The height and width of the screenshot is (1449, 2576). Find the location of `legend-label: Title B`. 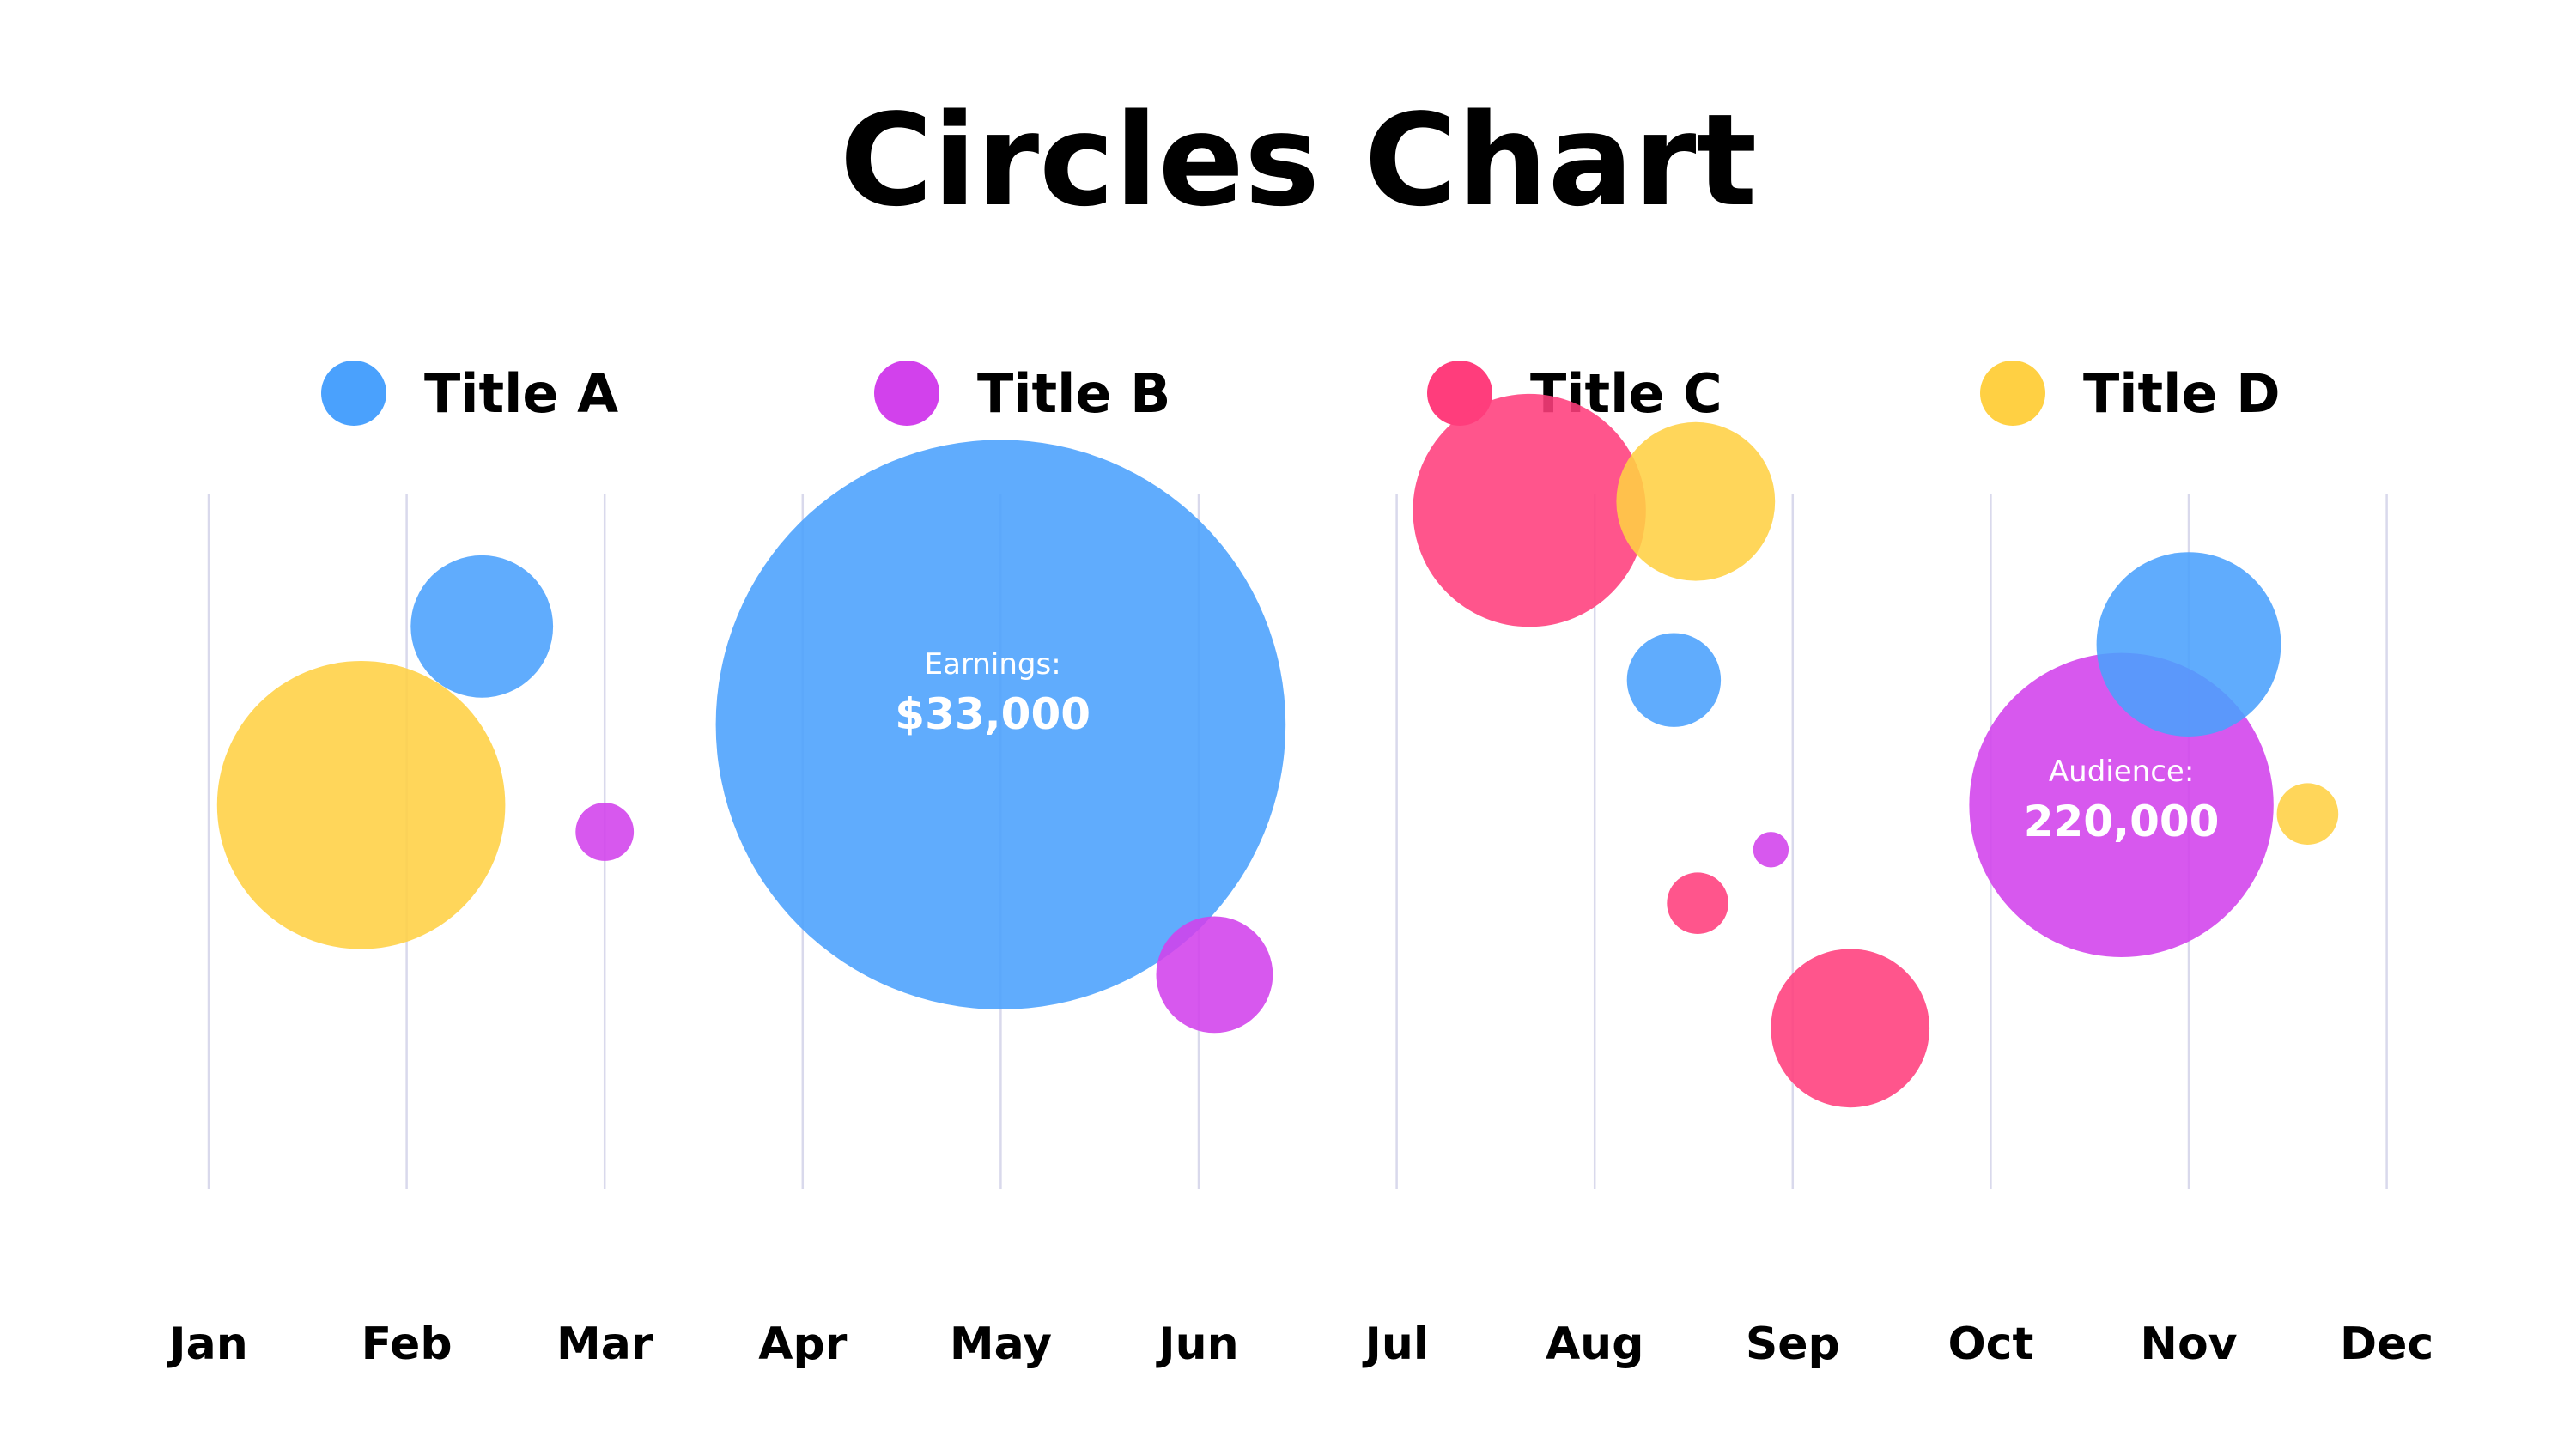

legend-label: Title B is located at coordinates (1074, 393).